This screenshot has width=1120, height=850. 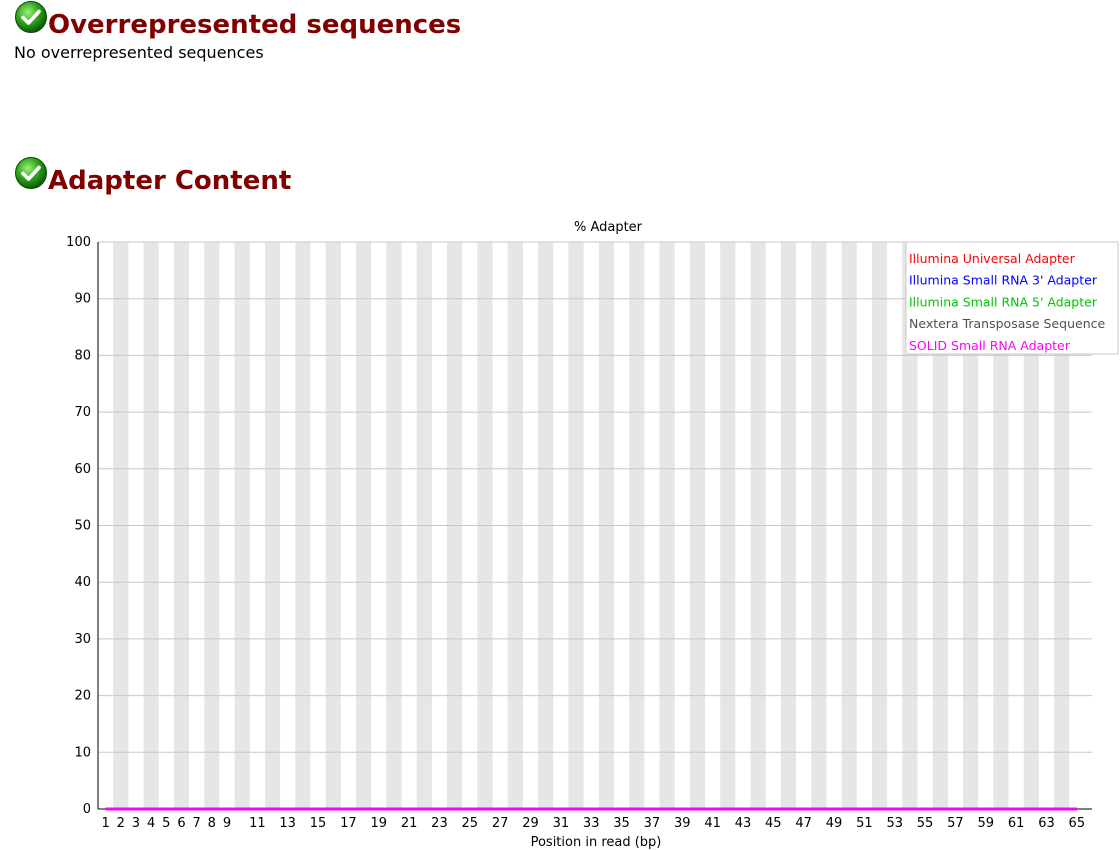 I want to click on x-tick-label: 6, so click(x=181, y=823).